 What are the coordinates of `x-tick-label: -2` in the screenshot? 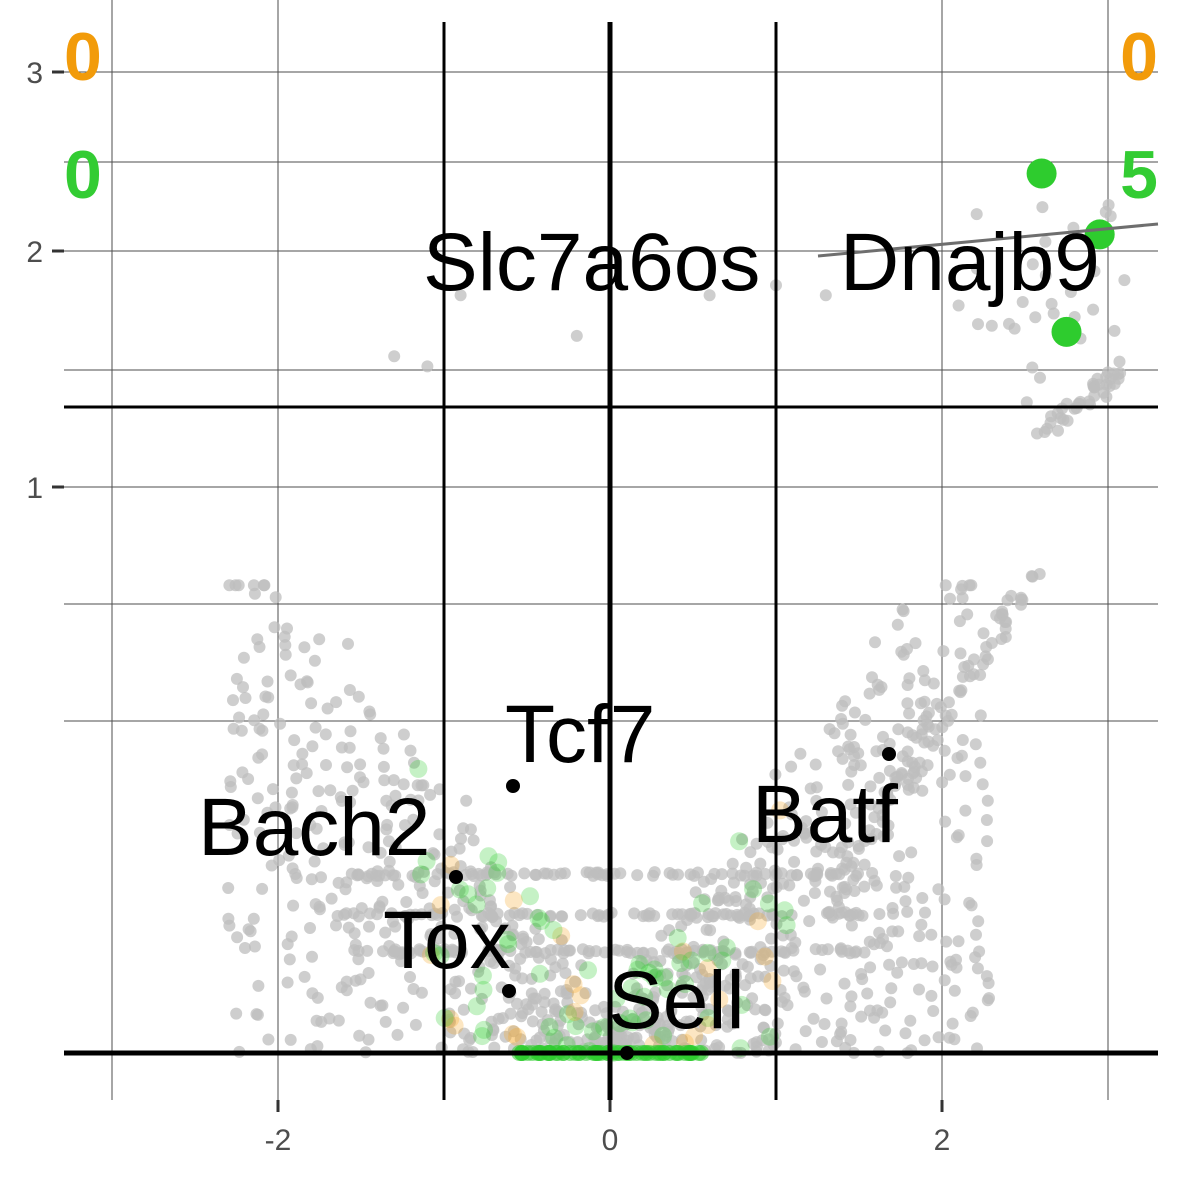 It's located at (278, 1140).